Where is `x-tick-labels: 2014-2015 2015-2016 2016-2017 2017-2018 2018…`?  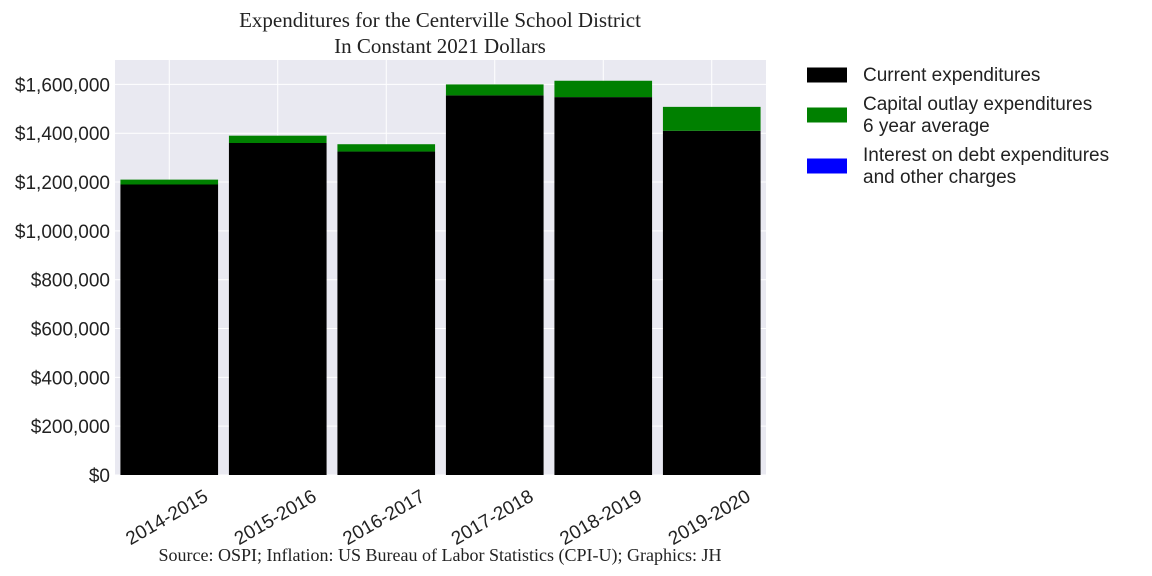 x-tick-labels: 2014-2015 2015-2016 2016-2017 2017-2018 2018… is located at coordinates (439, 518).